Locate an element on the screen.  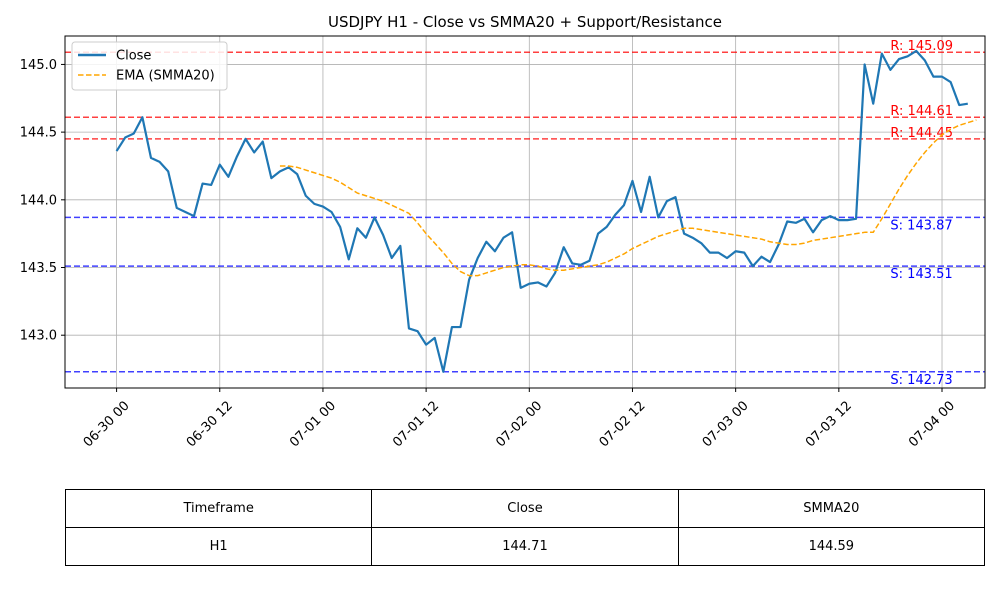
legend-box is located at coordinates (149, 66).